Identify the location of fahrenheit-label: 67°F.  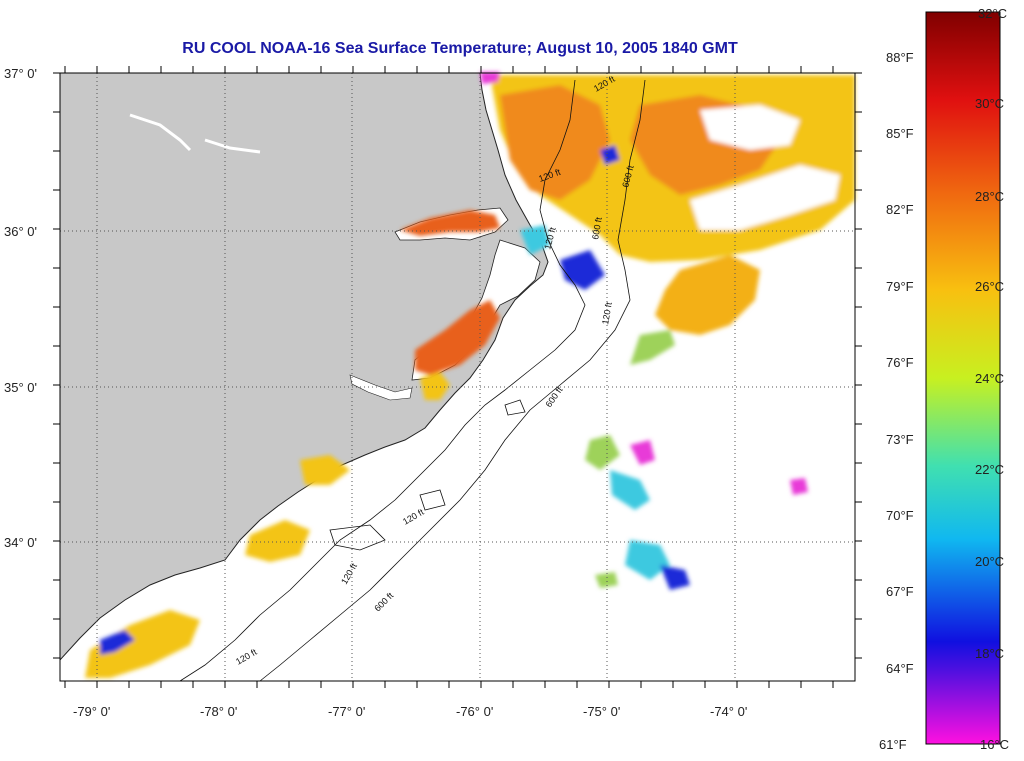
(900, 591).